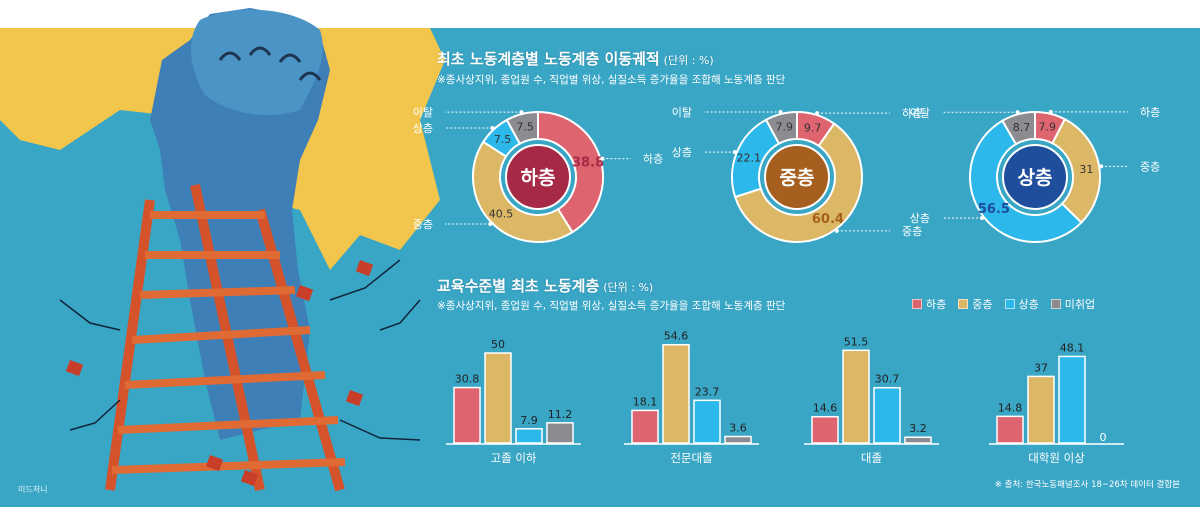 The height and width of the screenshot is (507, 1200). Describe the element at coordinates (588, 163) in the screenshot. I see `donut-value-label: 38.8` at that location.